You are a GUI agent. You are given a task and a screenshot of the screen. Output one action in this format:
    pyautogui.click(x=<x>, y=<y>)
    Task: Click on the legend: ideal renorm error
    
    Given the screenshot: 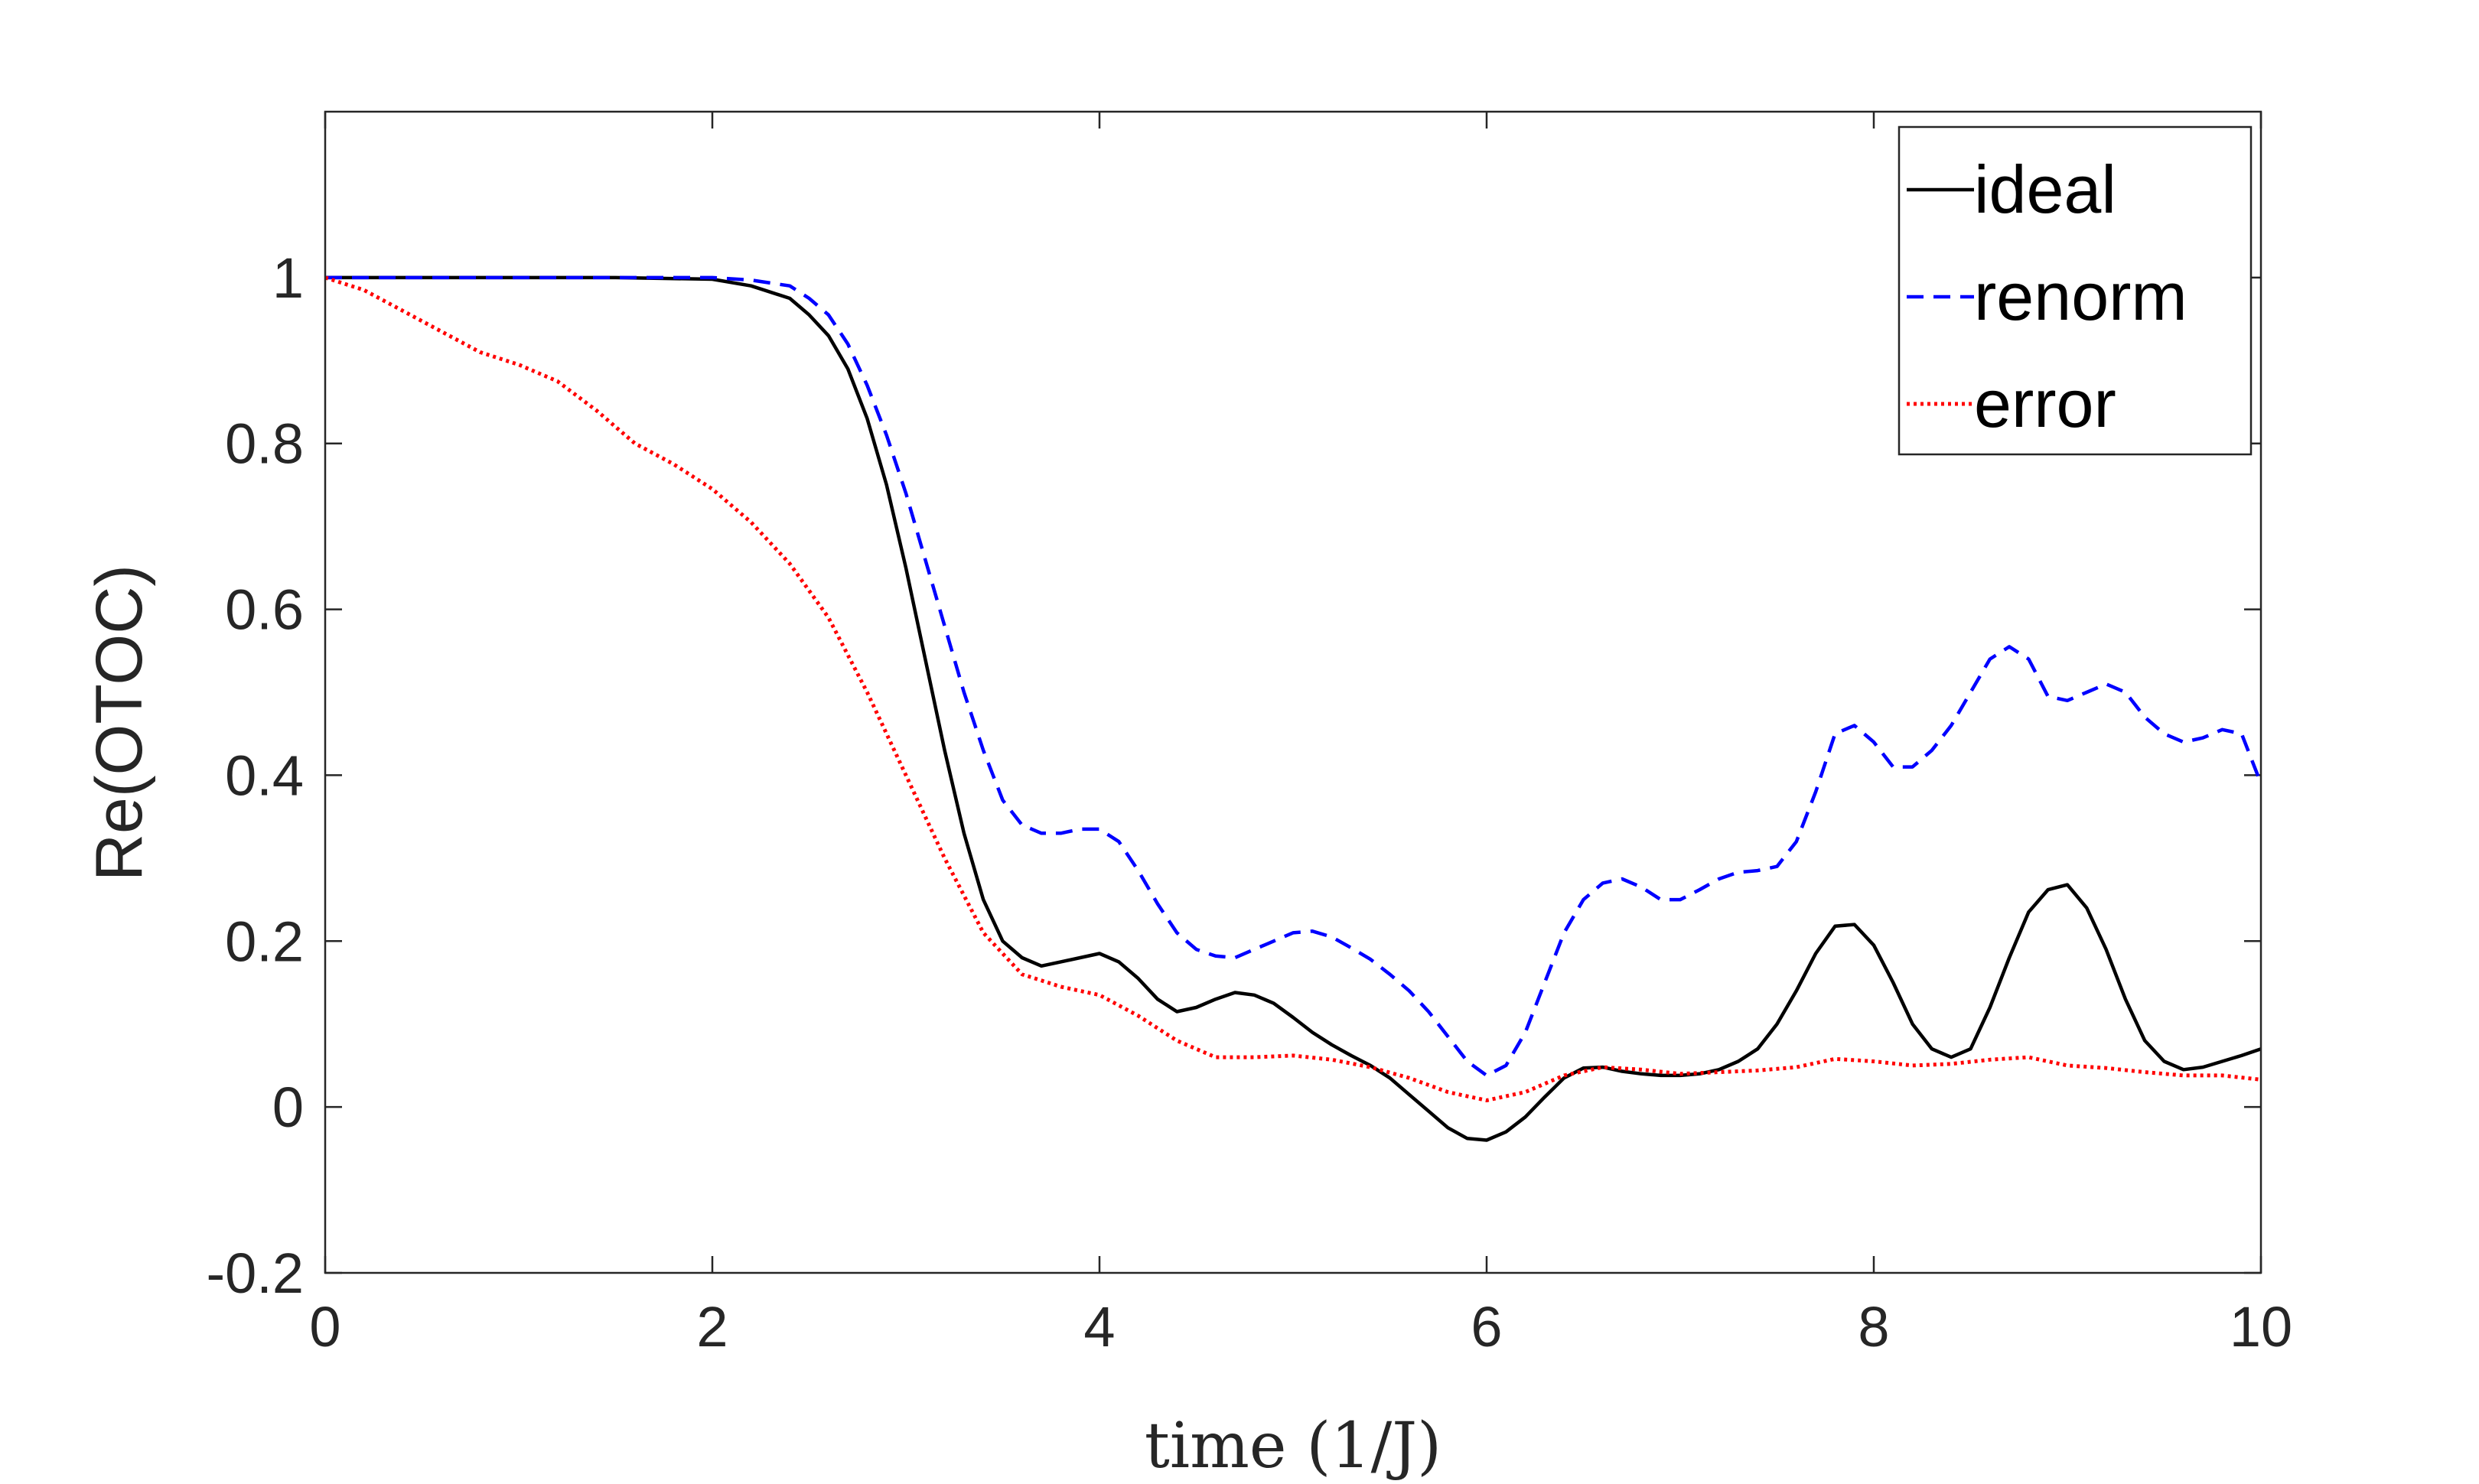 What is the action you would take?
    pyautogui.click(x=2075, y=290)
    